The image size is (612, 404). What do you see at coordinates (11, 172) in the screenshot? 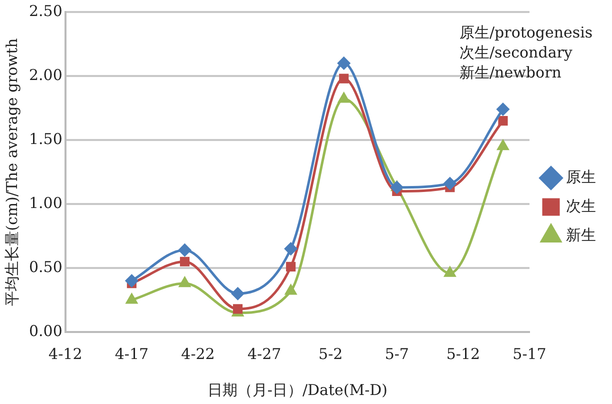
I see `y-axis-title: 平均生长量(cm)/The average growth` at bounding box center [11, 172].